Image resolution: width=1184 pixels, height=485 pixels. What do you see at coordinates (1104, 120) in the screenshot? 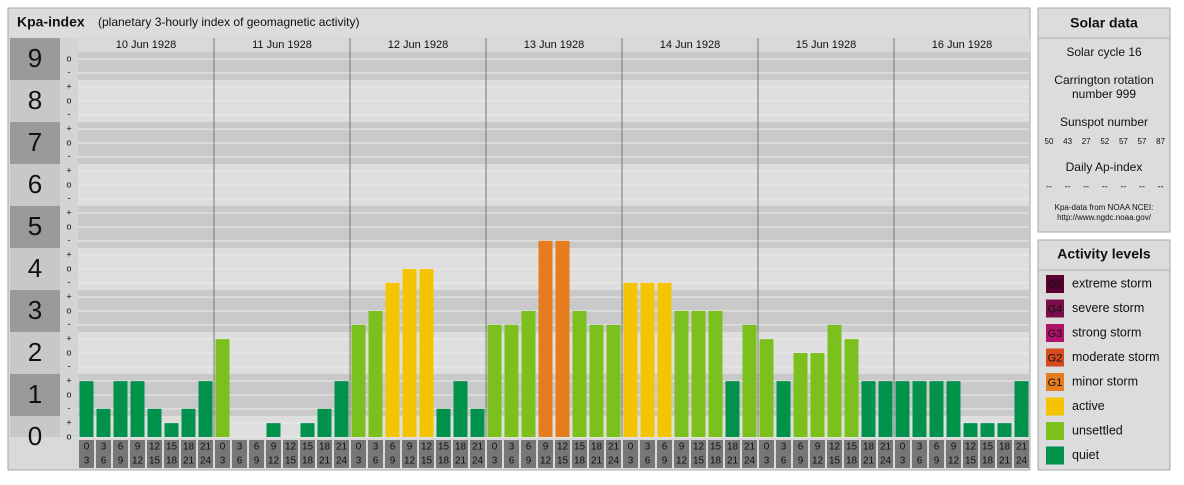
I see `solar-panel` at bounding box center [1104, 120].